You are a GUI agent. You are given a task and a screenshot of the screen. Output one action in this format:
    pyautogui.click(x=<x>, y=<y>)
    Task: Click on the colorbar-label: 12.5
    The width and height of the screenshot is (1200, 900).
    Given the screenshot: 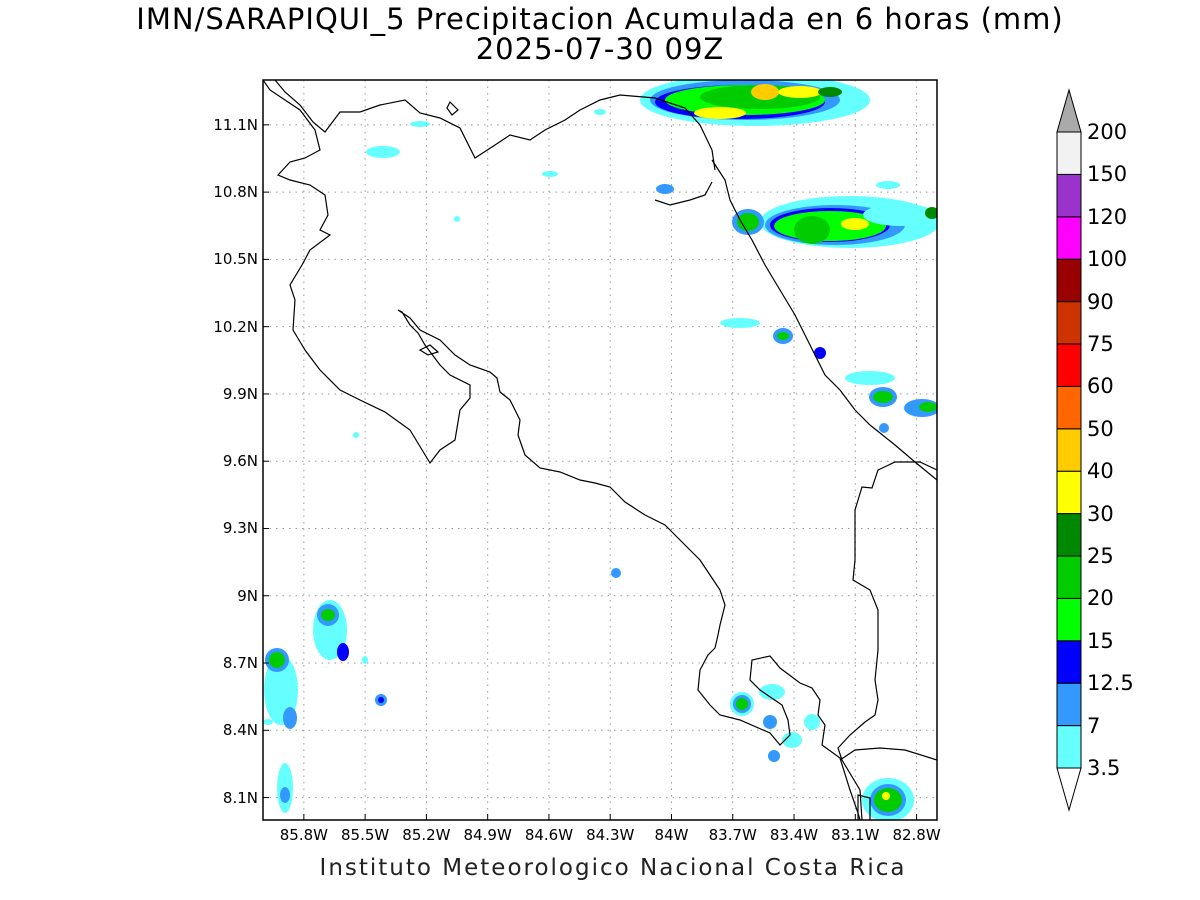 What is the action you would take?
    pyautogui.click(x=1110, y=683)
    